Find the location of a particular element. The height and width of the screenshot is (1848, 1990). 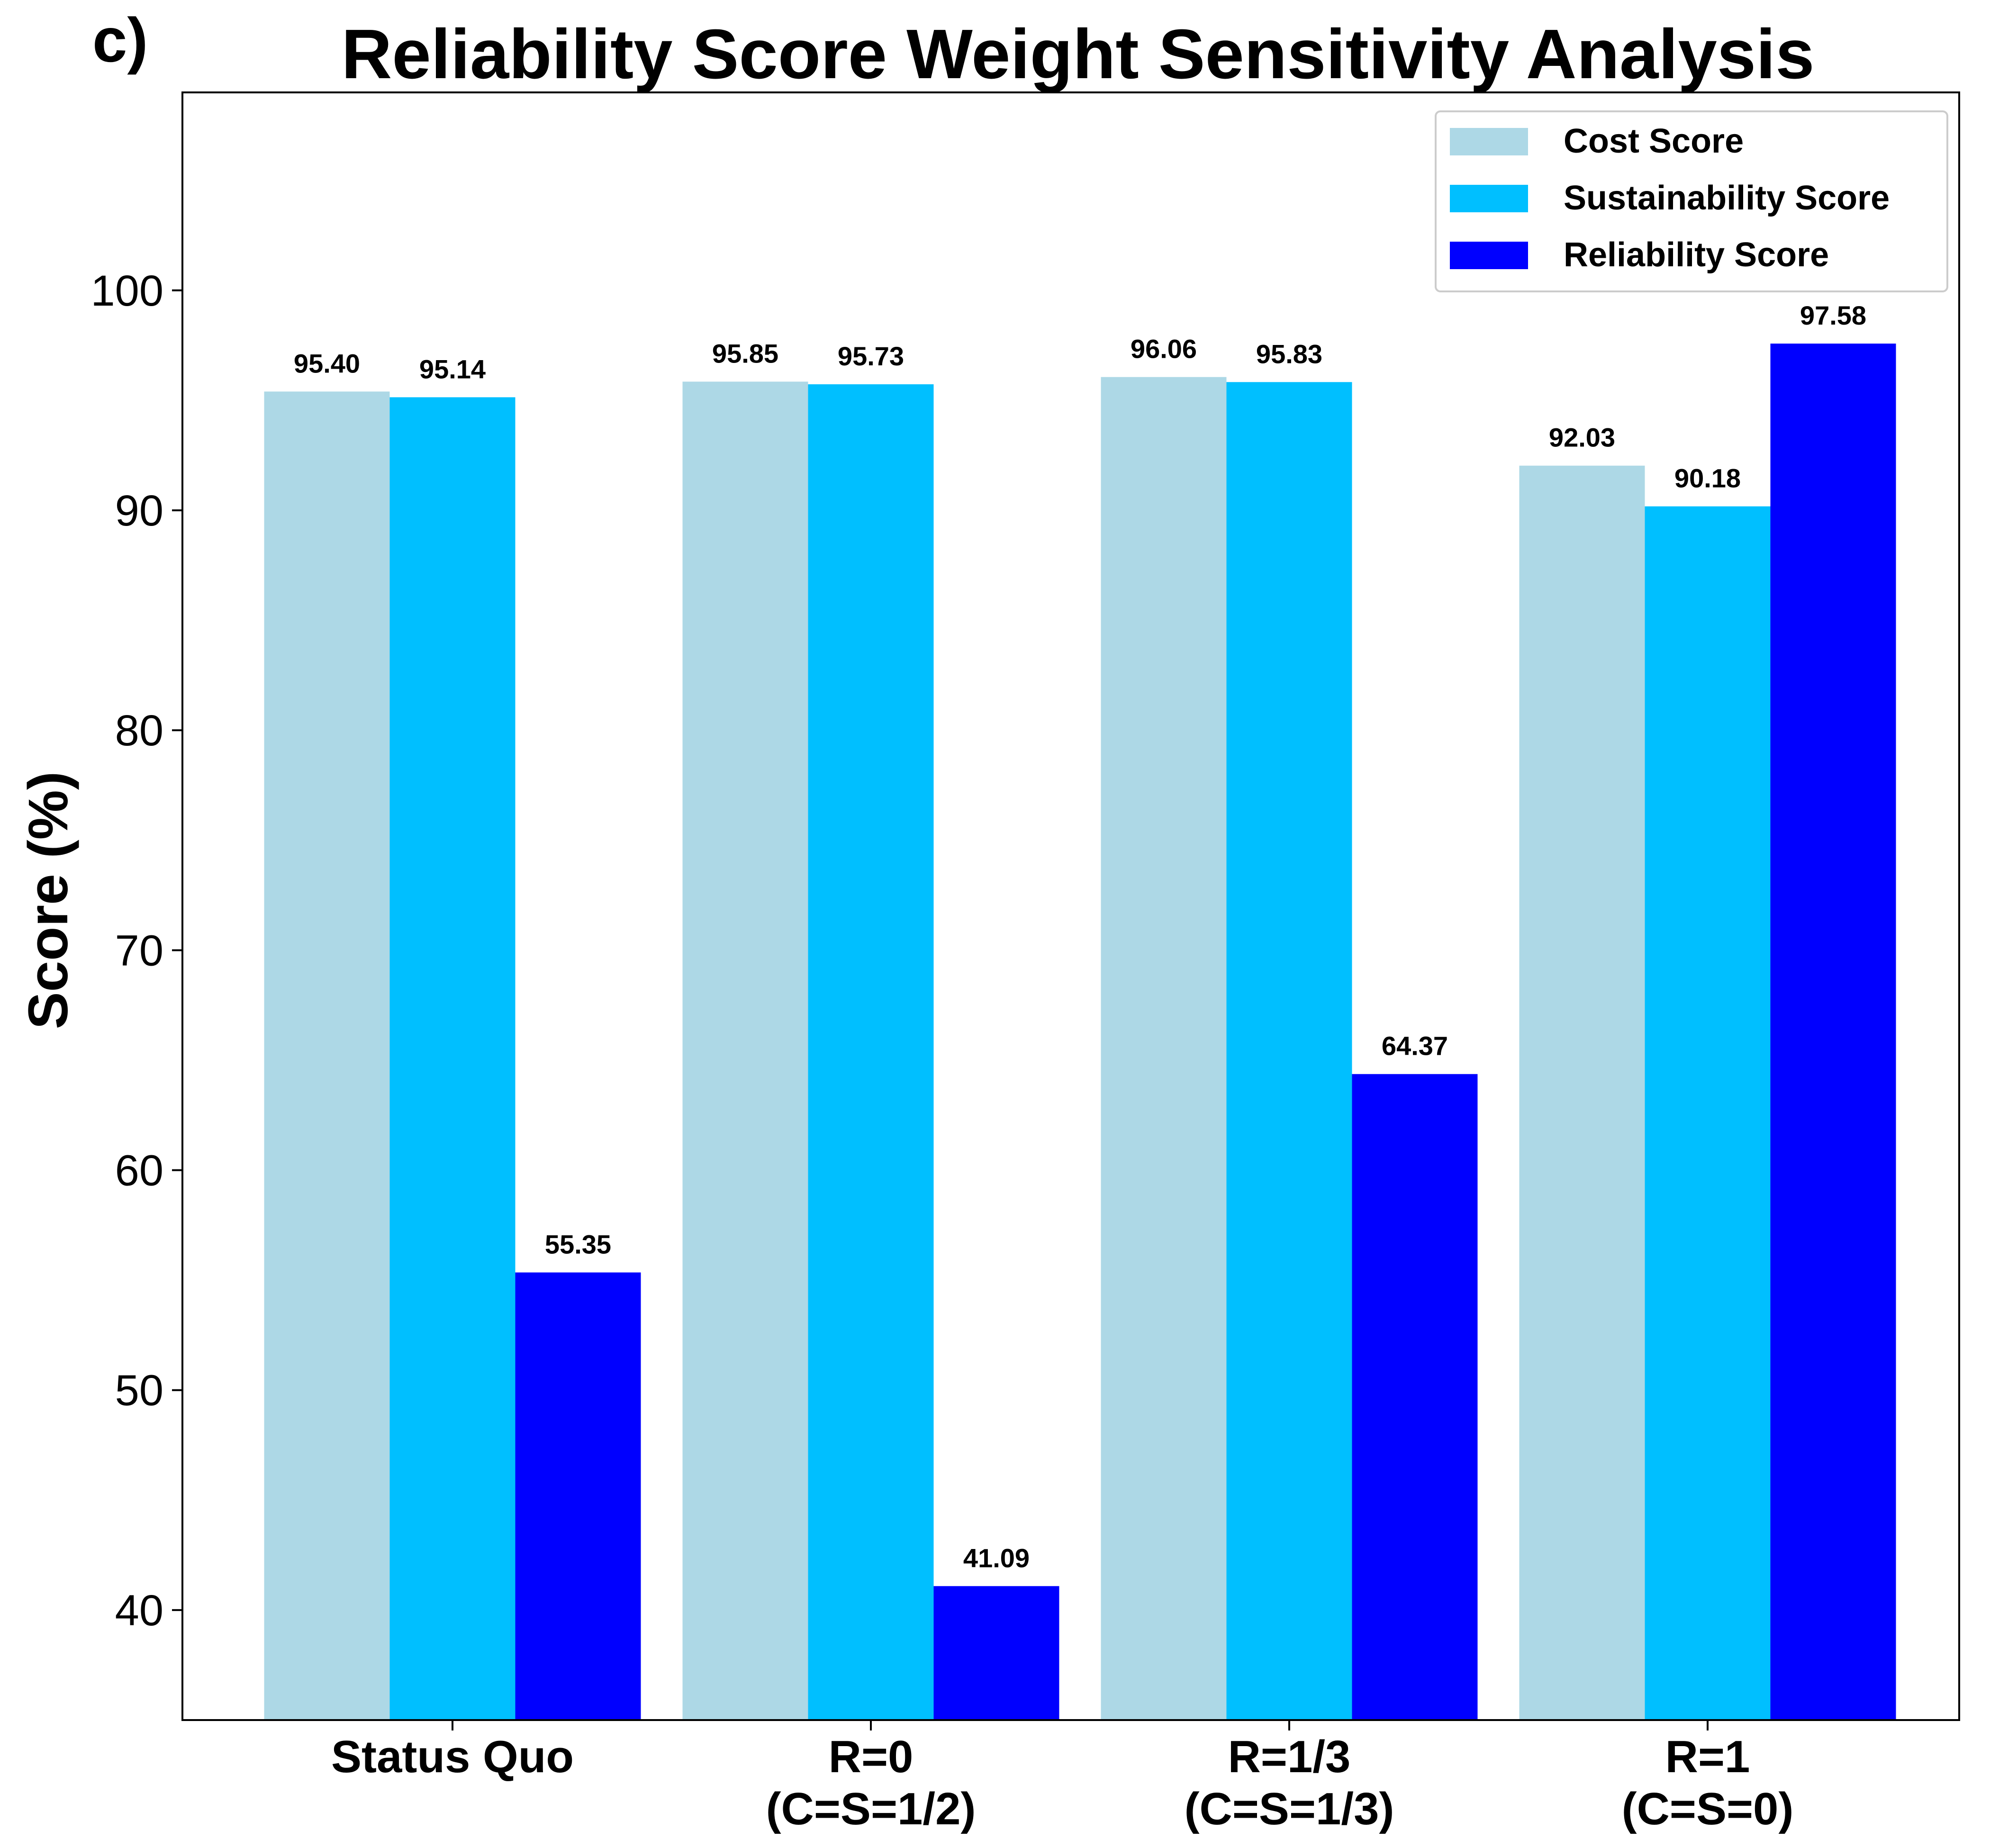

bar-value-label: 97.58 is located at coordinates (1833, 315).